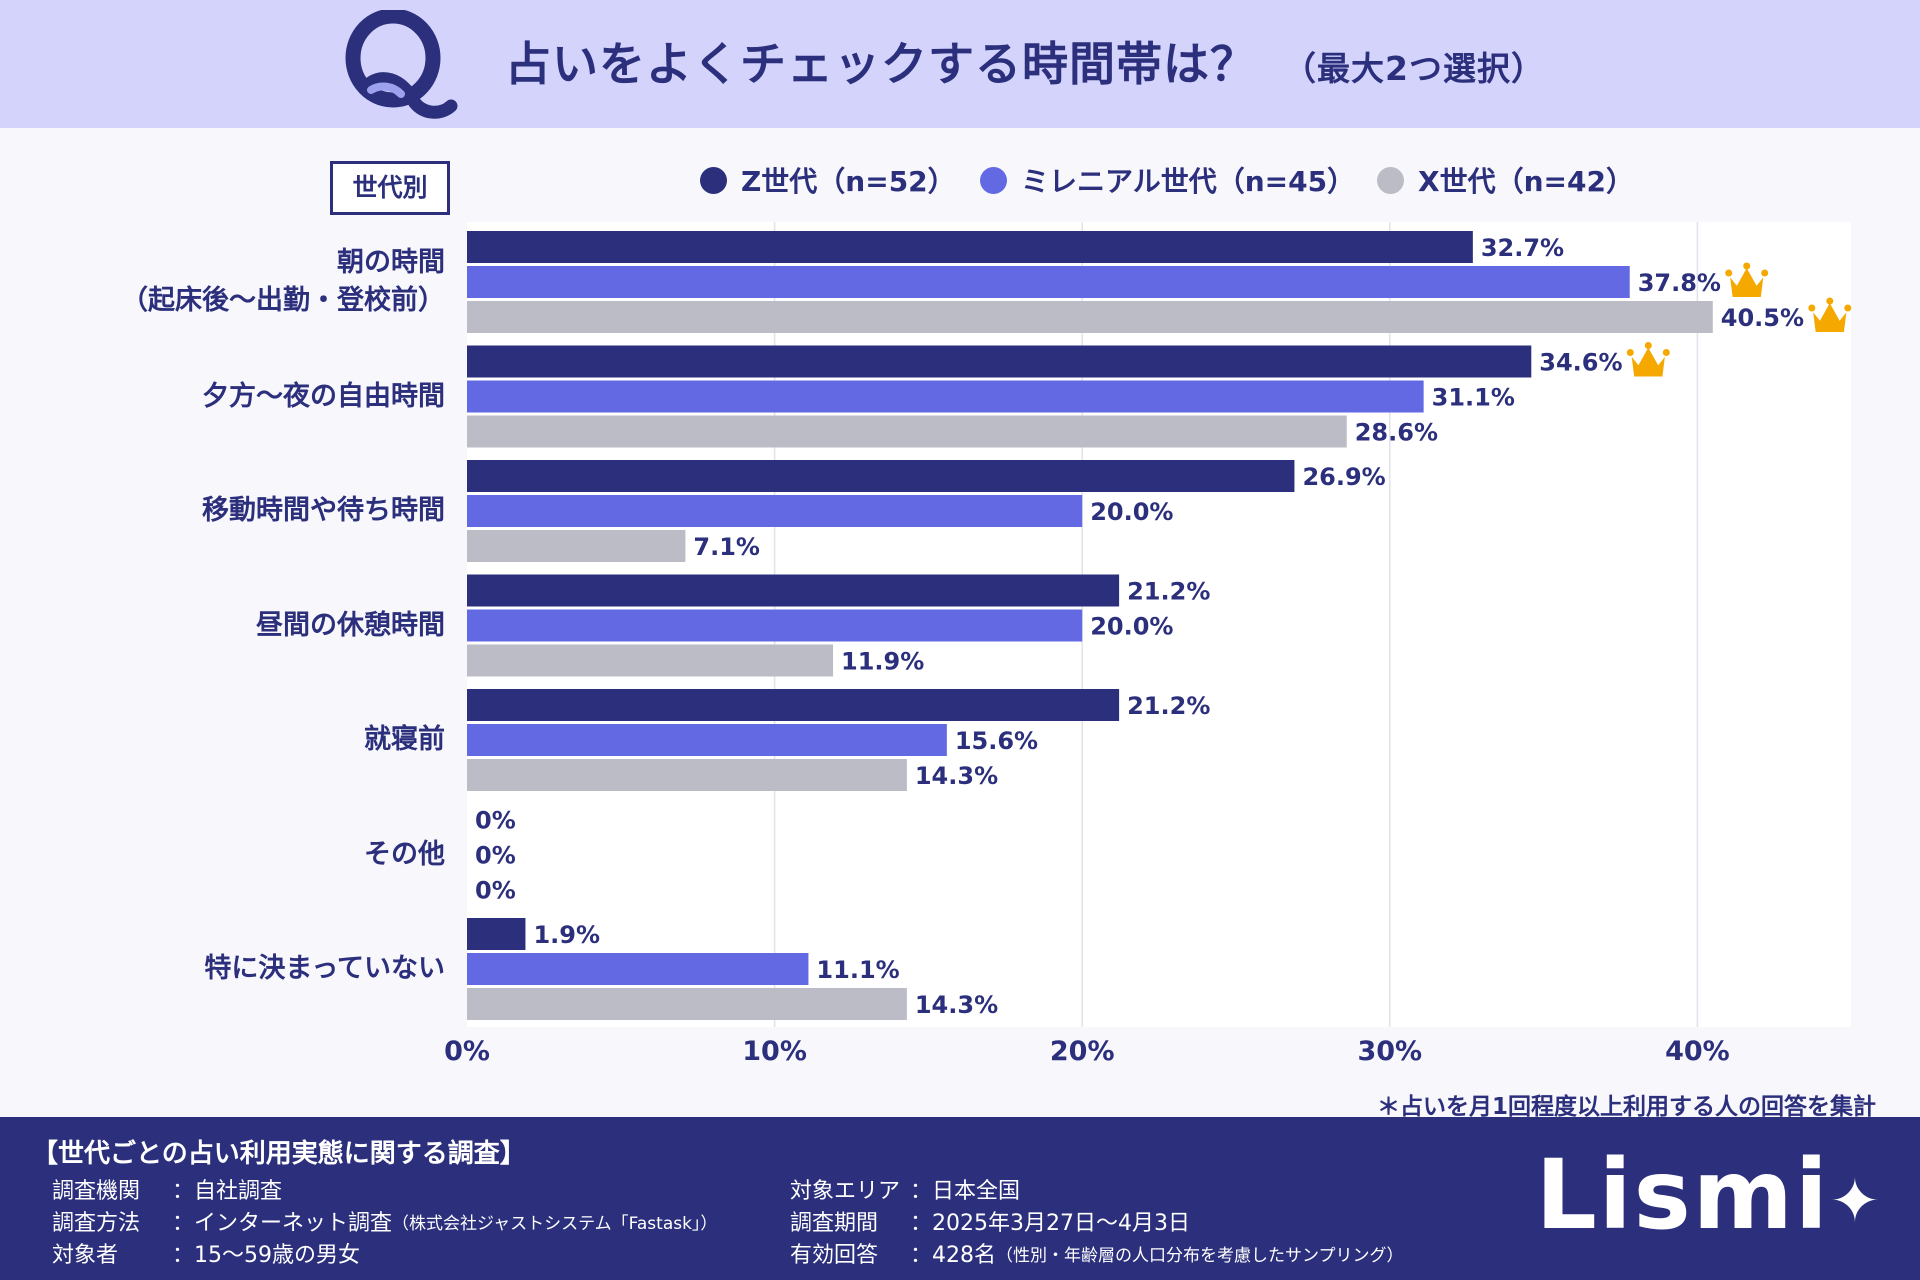 The height and width of the screenshot is (1280, 1920). What do you see at coordinates (555, 1224) in the screenshot?
I see `footer-value-note: （株式会社ジャストシステム「Fastask」）` at bounding box center [555, 1224].